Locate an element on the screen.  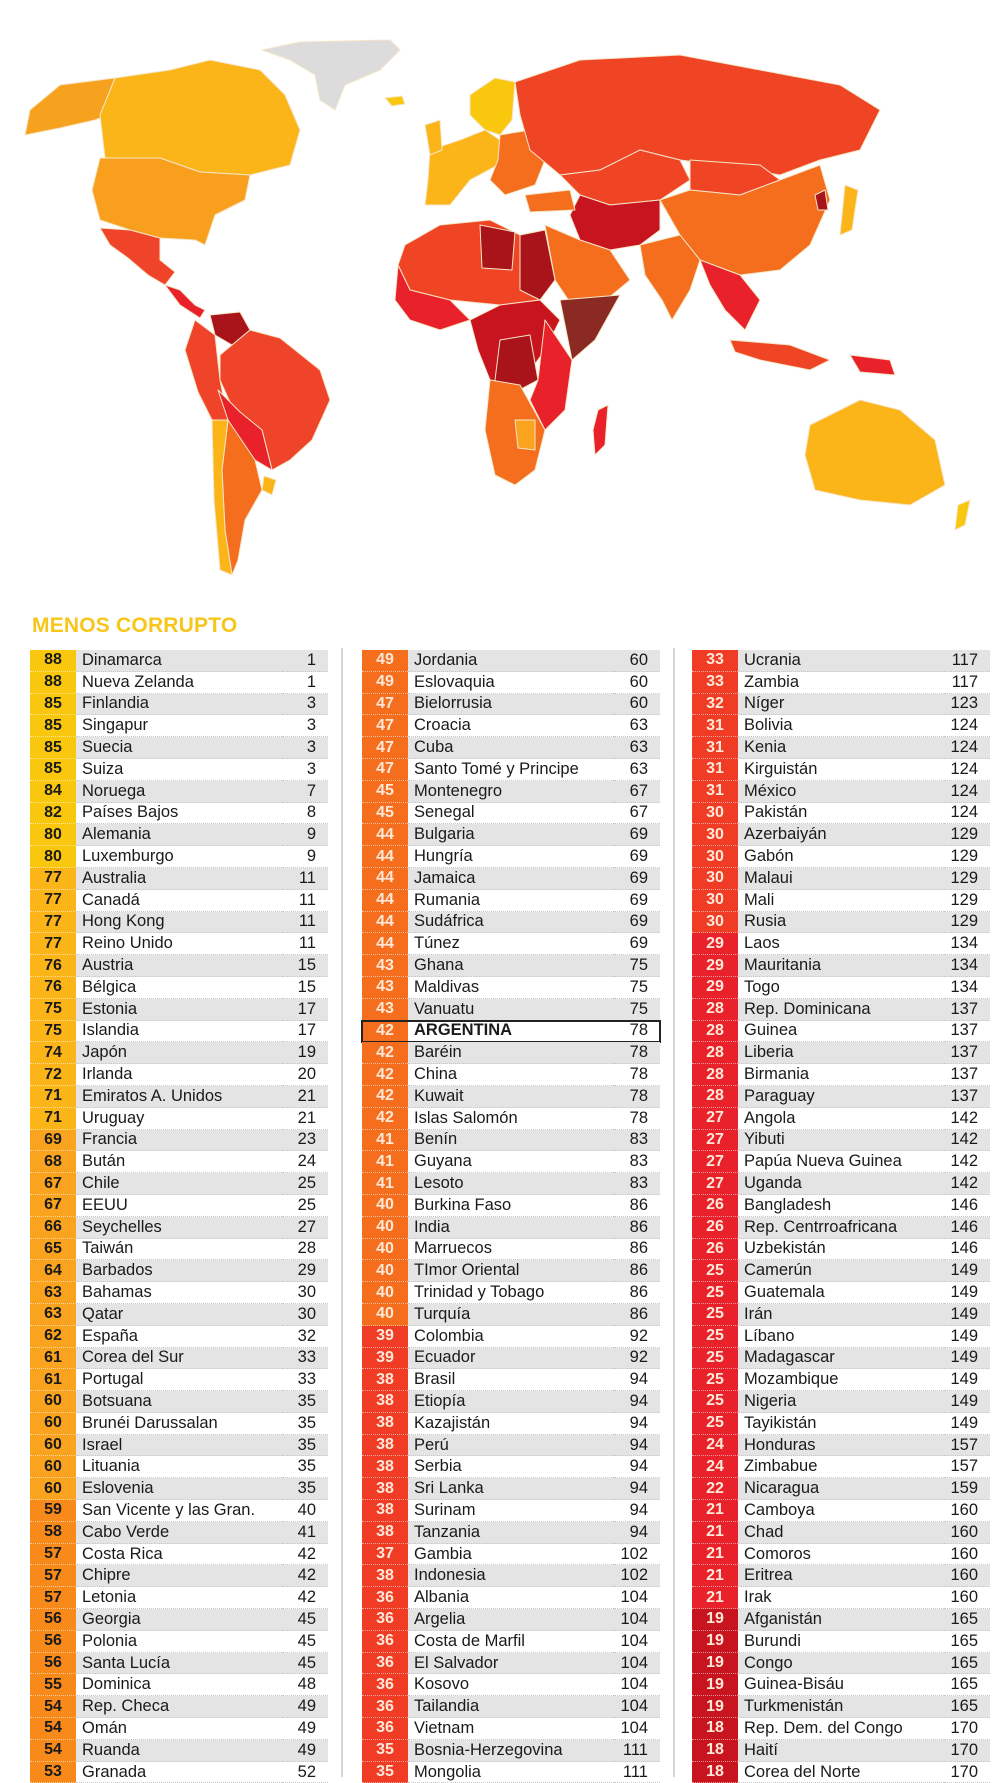
table-row: 80 Luxemburgo 9 is located at coordinates (179, 857).